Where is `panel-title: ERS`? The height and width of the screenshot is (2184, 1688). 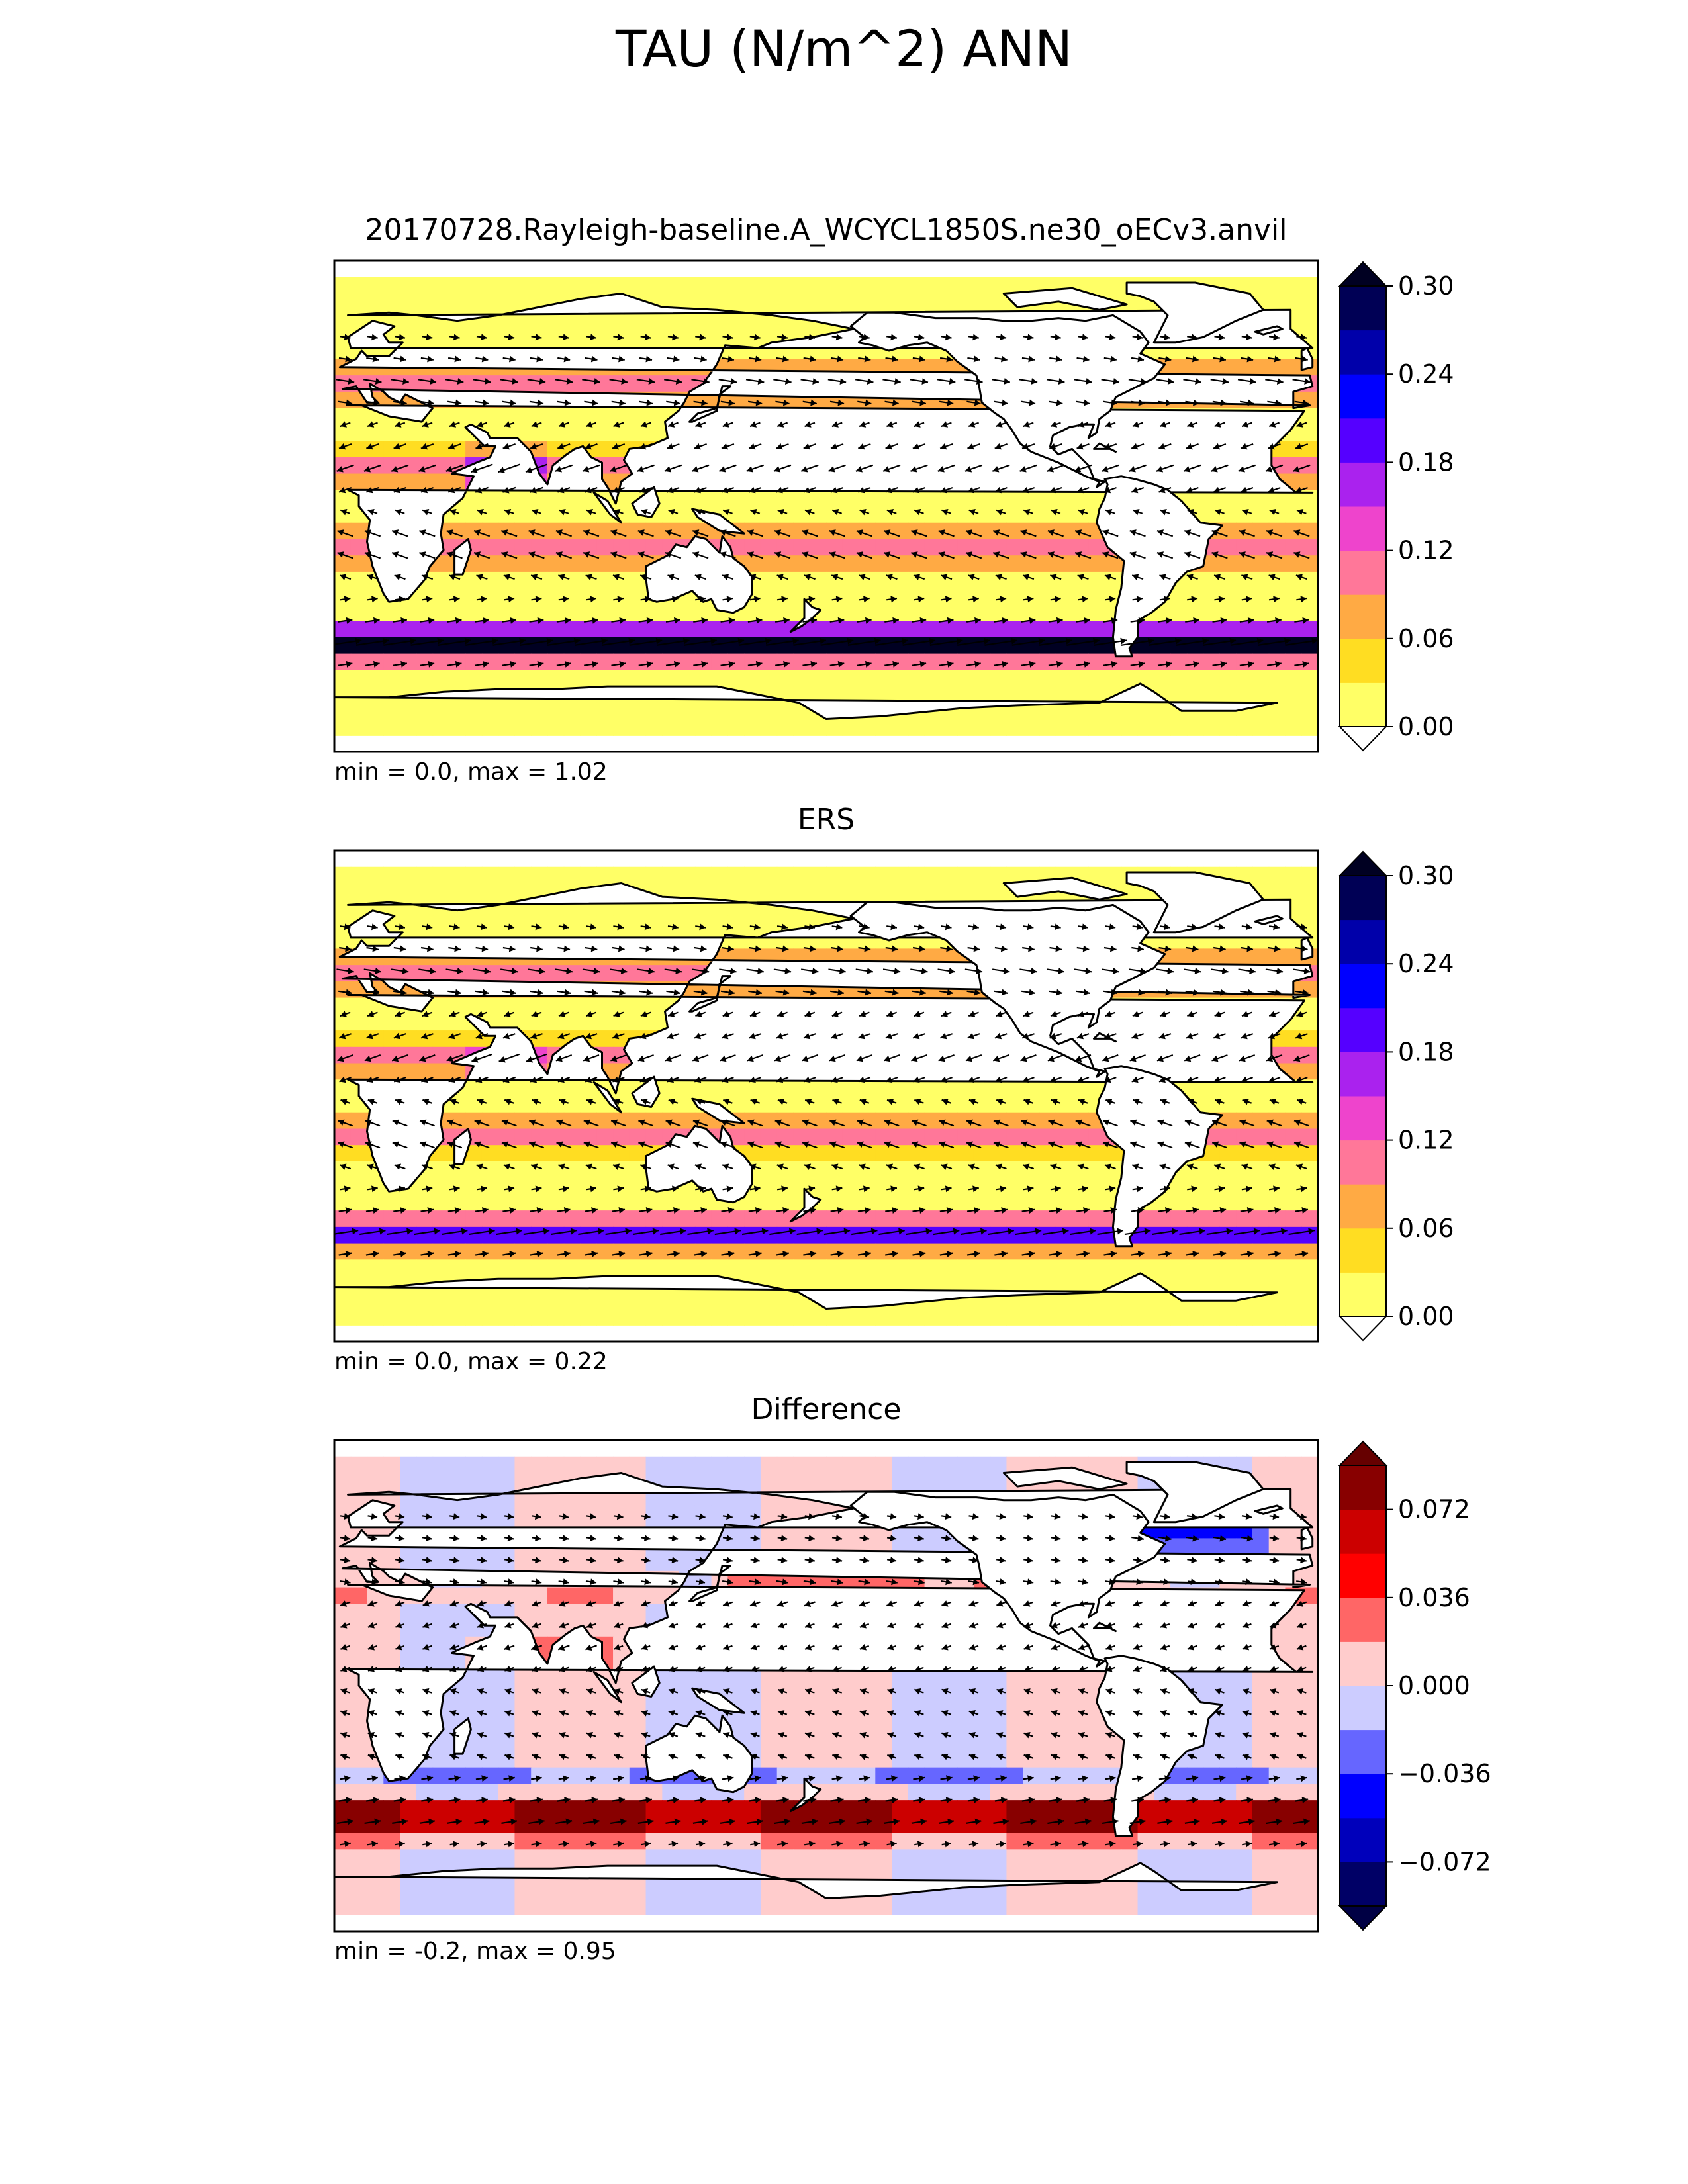 panel-title: ERS is located at coordinates (826, 820).